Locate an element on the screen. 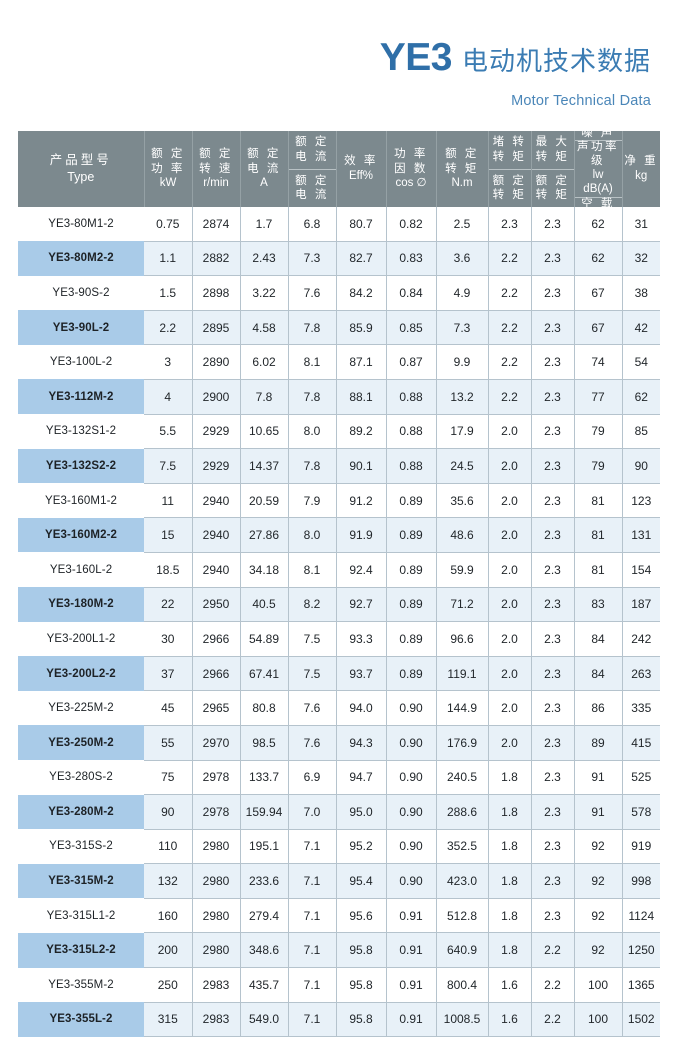 This screenshot has width=678, height=1037. page-subtitle: Motor Technical Data is located at coordinates (581, 101).